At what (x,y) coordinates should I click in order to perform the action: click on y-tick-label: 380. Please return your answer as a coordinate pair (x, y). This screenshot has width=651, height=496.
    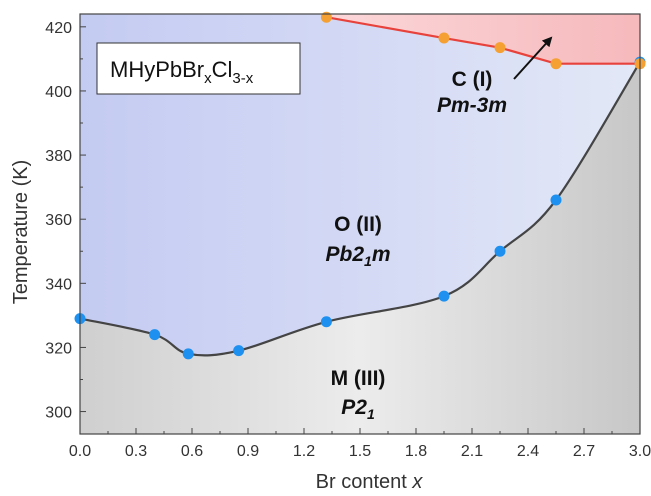
    Looking at the image, I should click on (58, 156).